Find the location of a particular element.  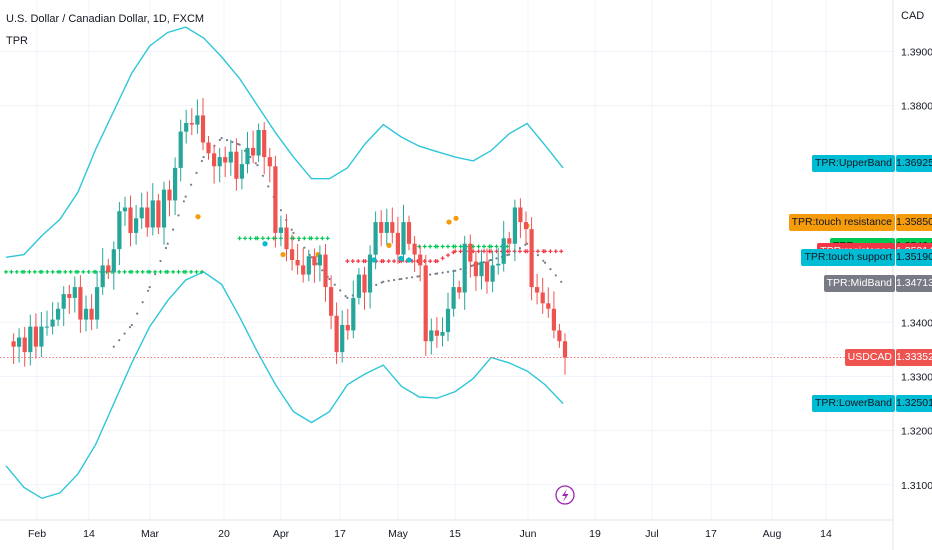

indicator-label: TPR is located at coordinates (17, 41).